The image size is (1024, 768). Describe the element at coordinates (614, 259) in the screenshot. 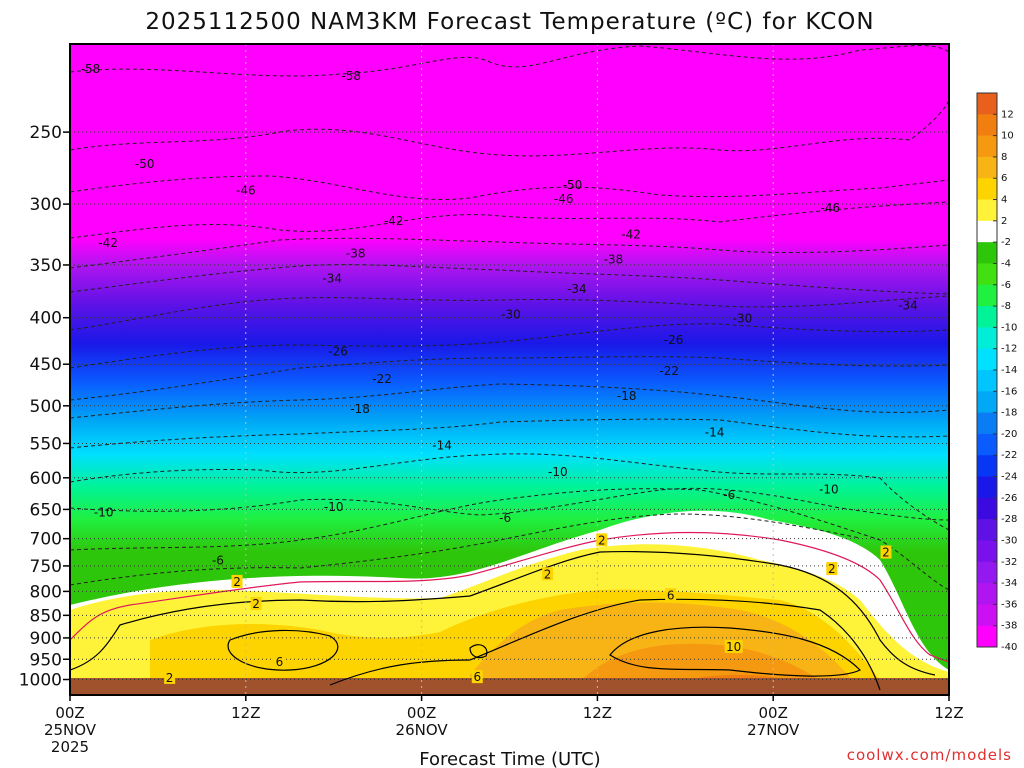

I see `isotherm-label: -38` at that location.